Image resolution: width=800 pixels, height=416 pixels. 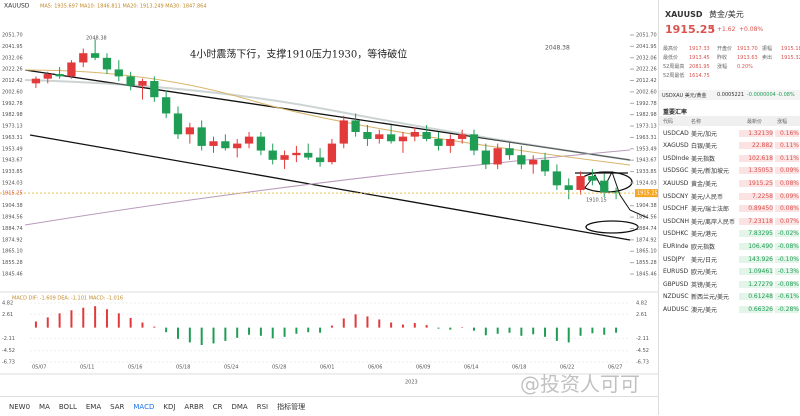 What do you see at coordinates (676, 234) in the screenshot?
I see `cell-code: USDHKC` at bounding box center [676, 234].